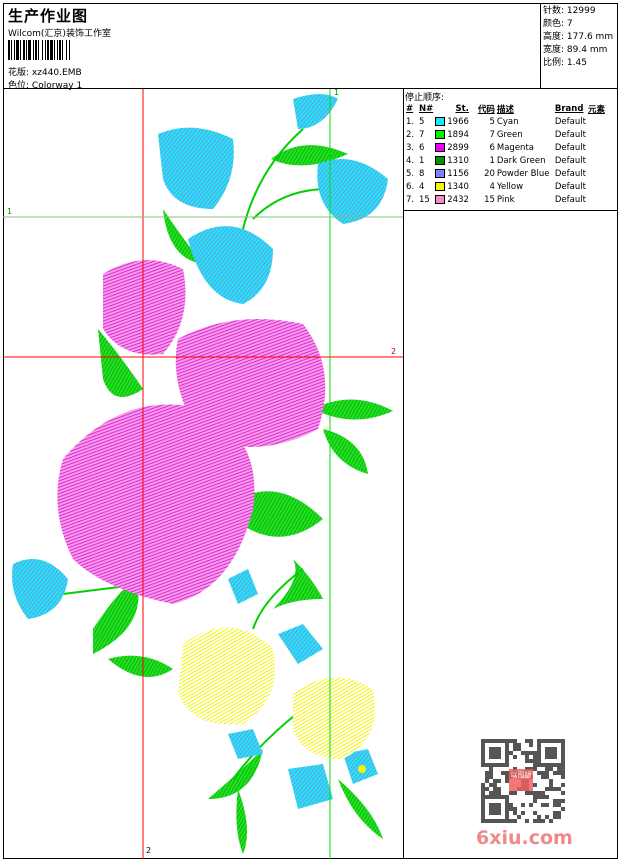  I want to click on row-code: 20, so click(489, 173).